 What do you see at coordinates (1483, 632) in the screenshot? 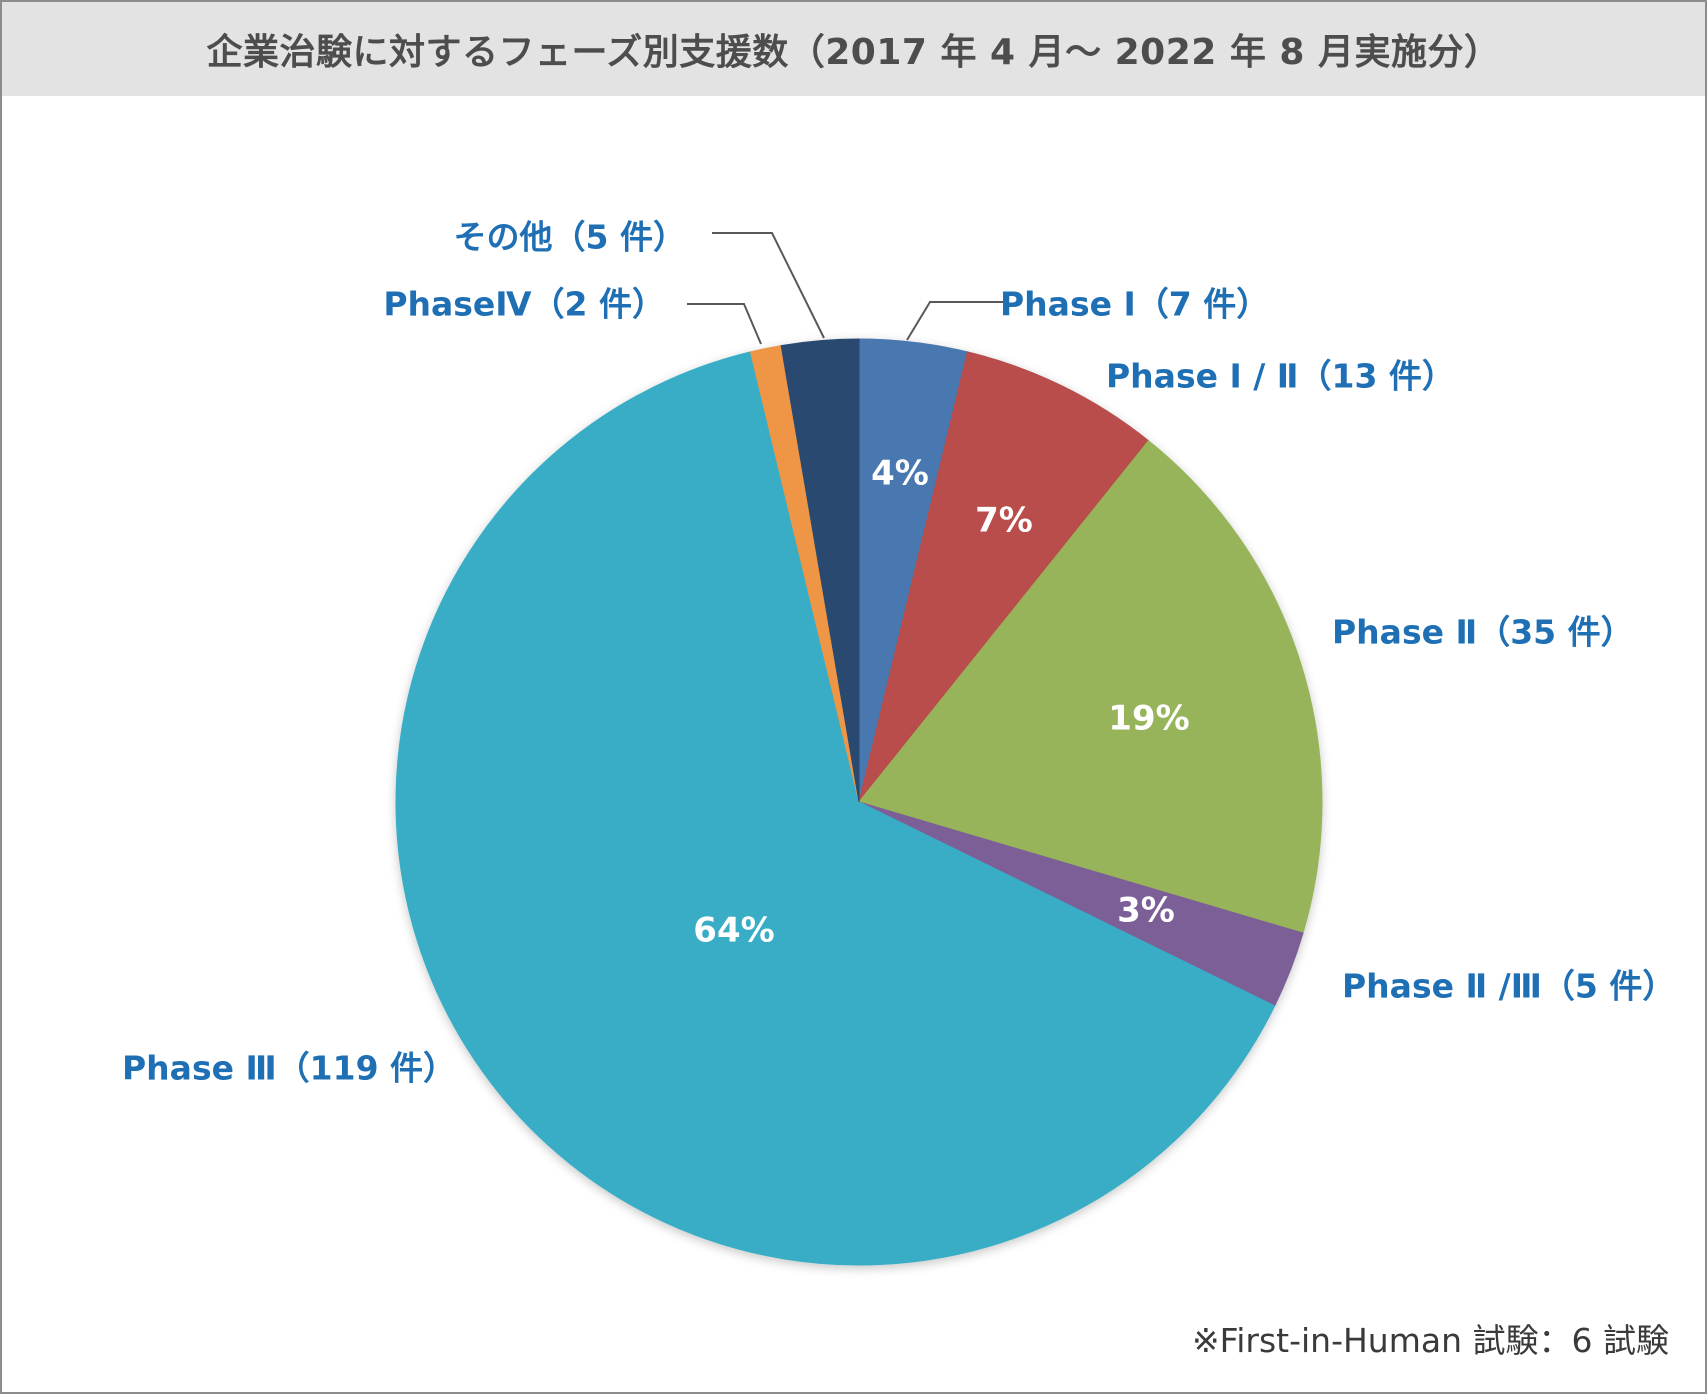
I see `category-label-3: Phase Ⅱ（35 件）` at bounding box center [1483, 632].